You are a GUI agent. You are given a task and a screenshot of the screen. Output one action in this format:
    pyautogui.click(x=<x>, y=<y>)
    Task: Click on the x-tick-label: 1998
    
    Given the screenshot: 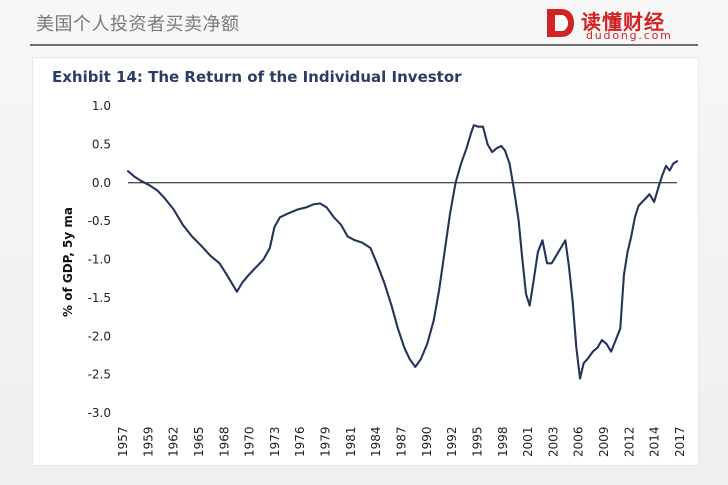 What is the action you would take?
    pyautogui.click(x=503, y=441)
    